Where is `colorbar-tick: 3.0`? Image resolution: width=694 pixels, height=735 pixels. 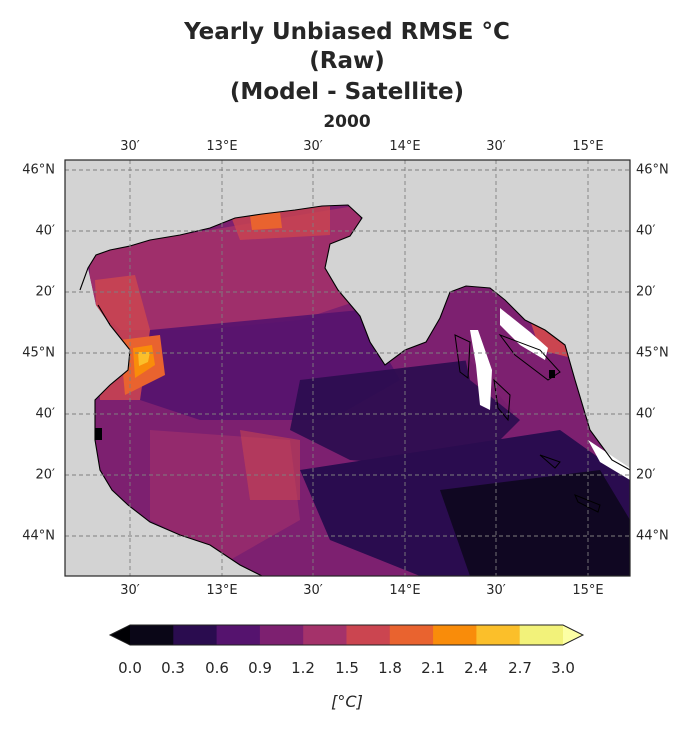 colorbar-tick: 3.0 is located at coordinates (563, 668).